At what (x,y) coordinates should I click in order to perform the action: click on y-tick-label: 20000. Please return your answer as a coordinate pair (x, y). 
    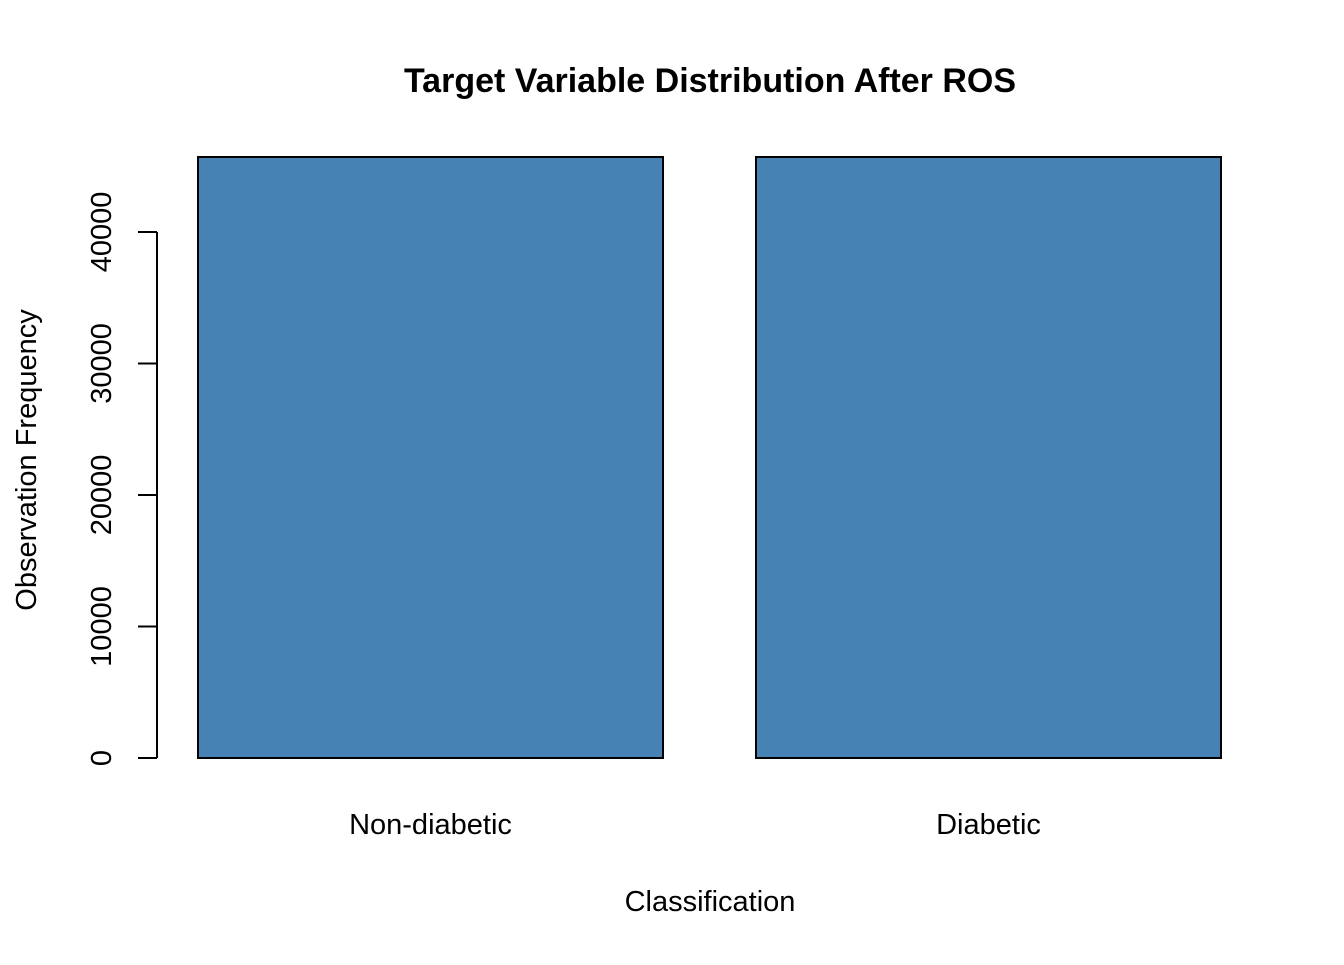
    Looking at the image, I should click on (102, 495).